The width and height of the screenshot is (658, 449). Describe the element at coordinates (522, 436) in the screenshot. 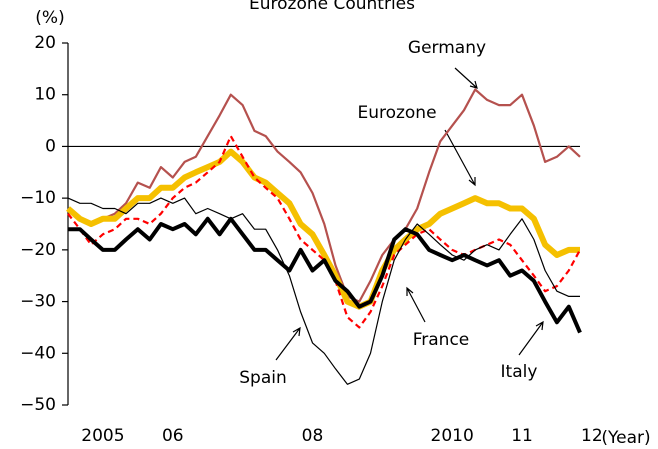

I see `x-tick-label: 11` at that location.